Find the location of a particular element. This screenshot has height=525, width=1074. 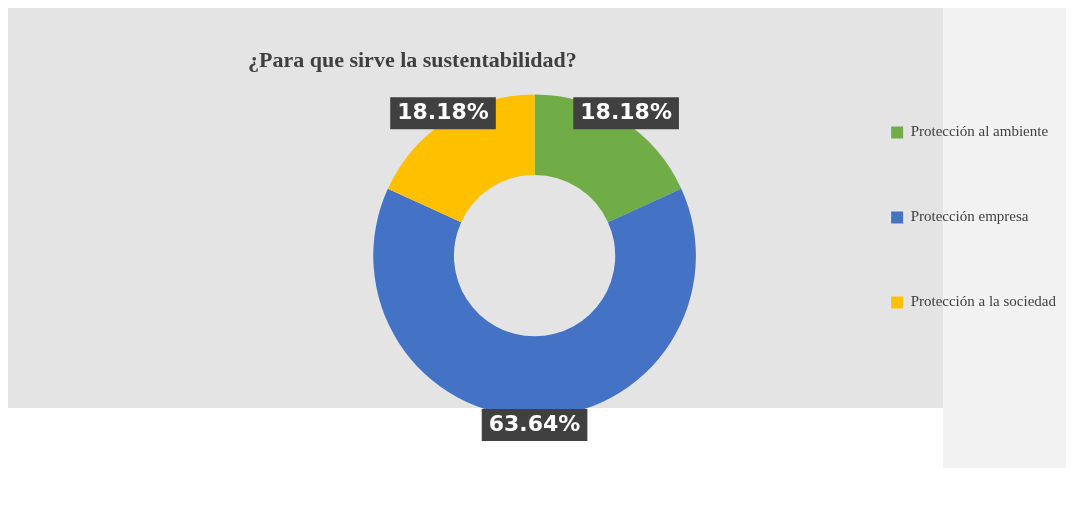

legend-label: Protección al ambiente is located at coordinates (979, 131).